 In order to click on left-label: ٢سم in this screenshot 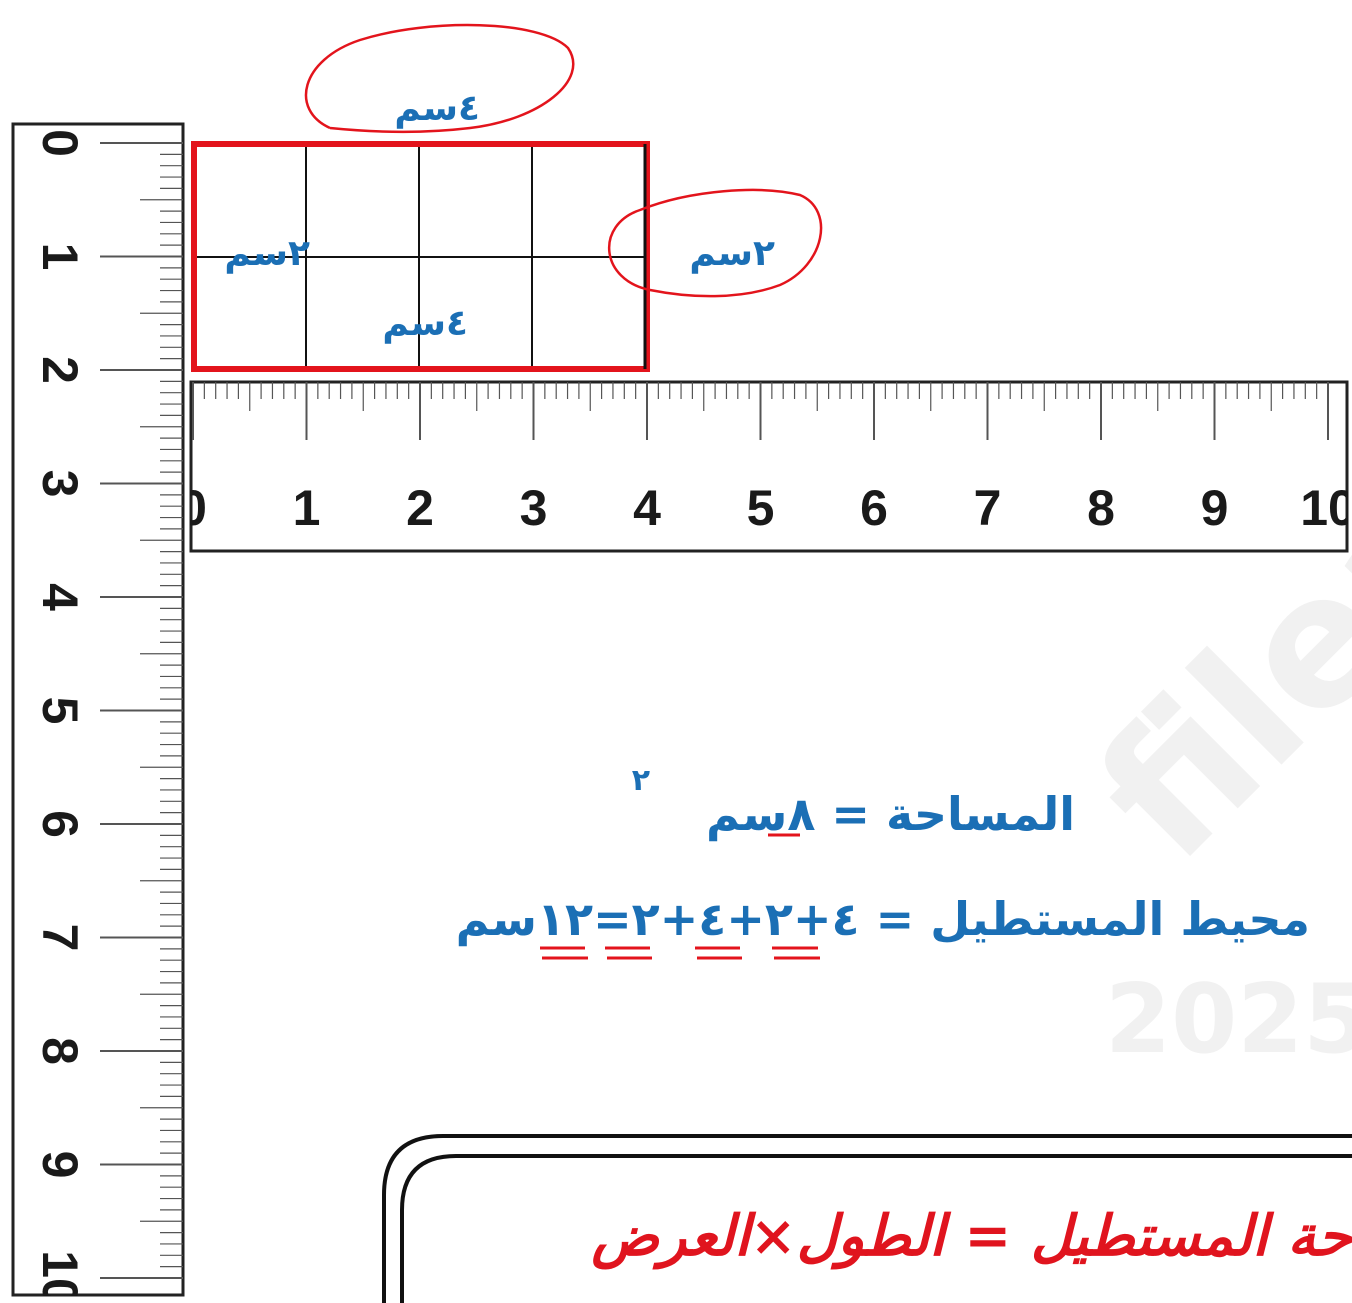, I will do `click(267, 253)`.